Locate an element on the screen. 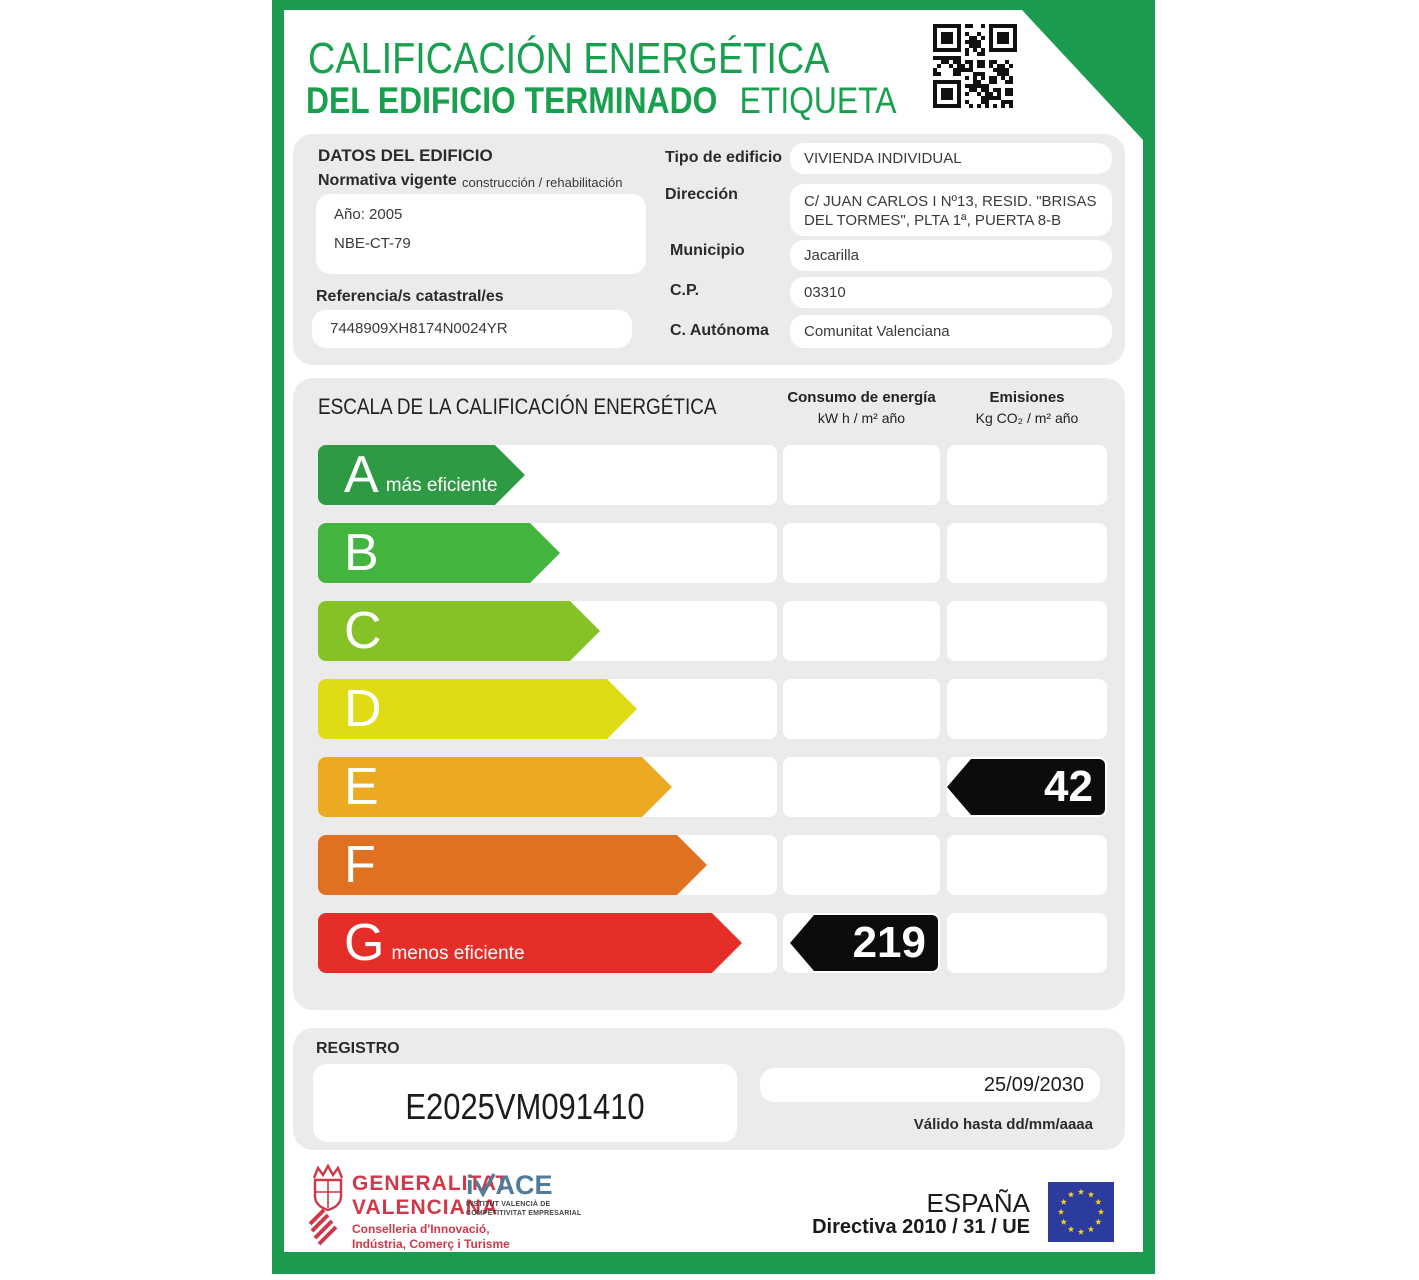 Image resolution: width=1419 pixels, height=1280 pixels. ivace-prefix: i is located at coordinates (470, 1185).